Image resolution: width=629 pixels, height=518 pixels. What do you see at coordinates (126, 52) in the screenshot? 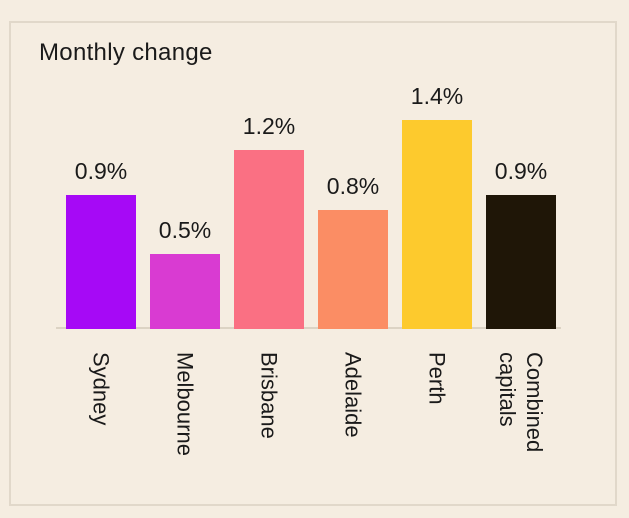
I see `chart-title: Monthly change` at bounding box center [126, 52].